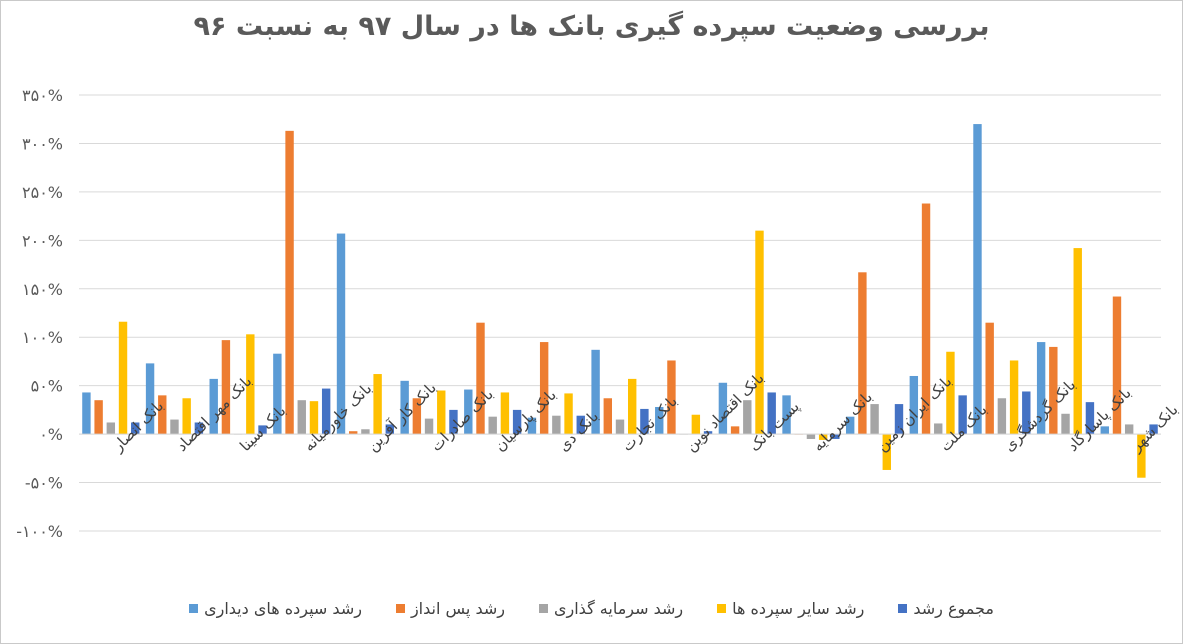 This screenshot has height=644, width=1183. What do you see at coordinates (283, 608) in the screenshot?
I see `legend-label: رشد سپرده های دیداری` at bounding box center [283, 608].